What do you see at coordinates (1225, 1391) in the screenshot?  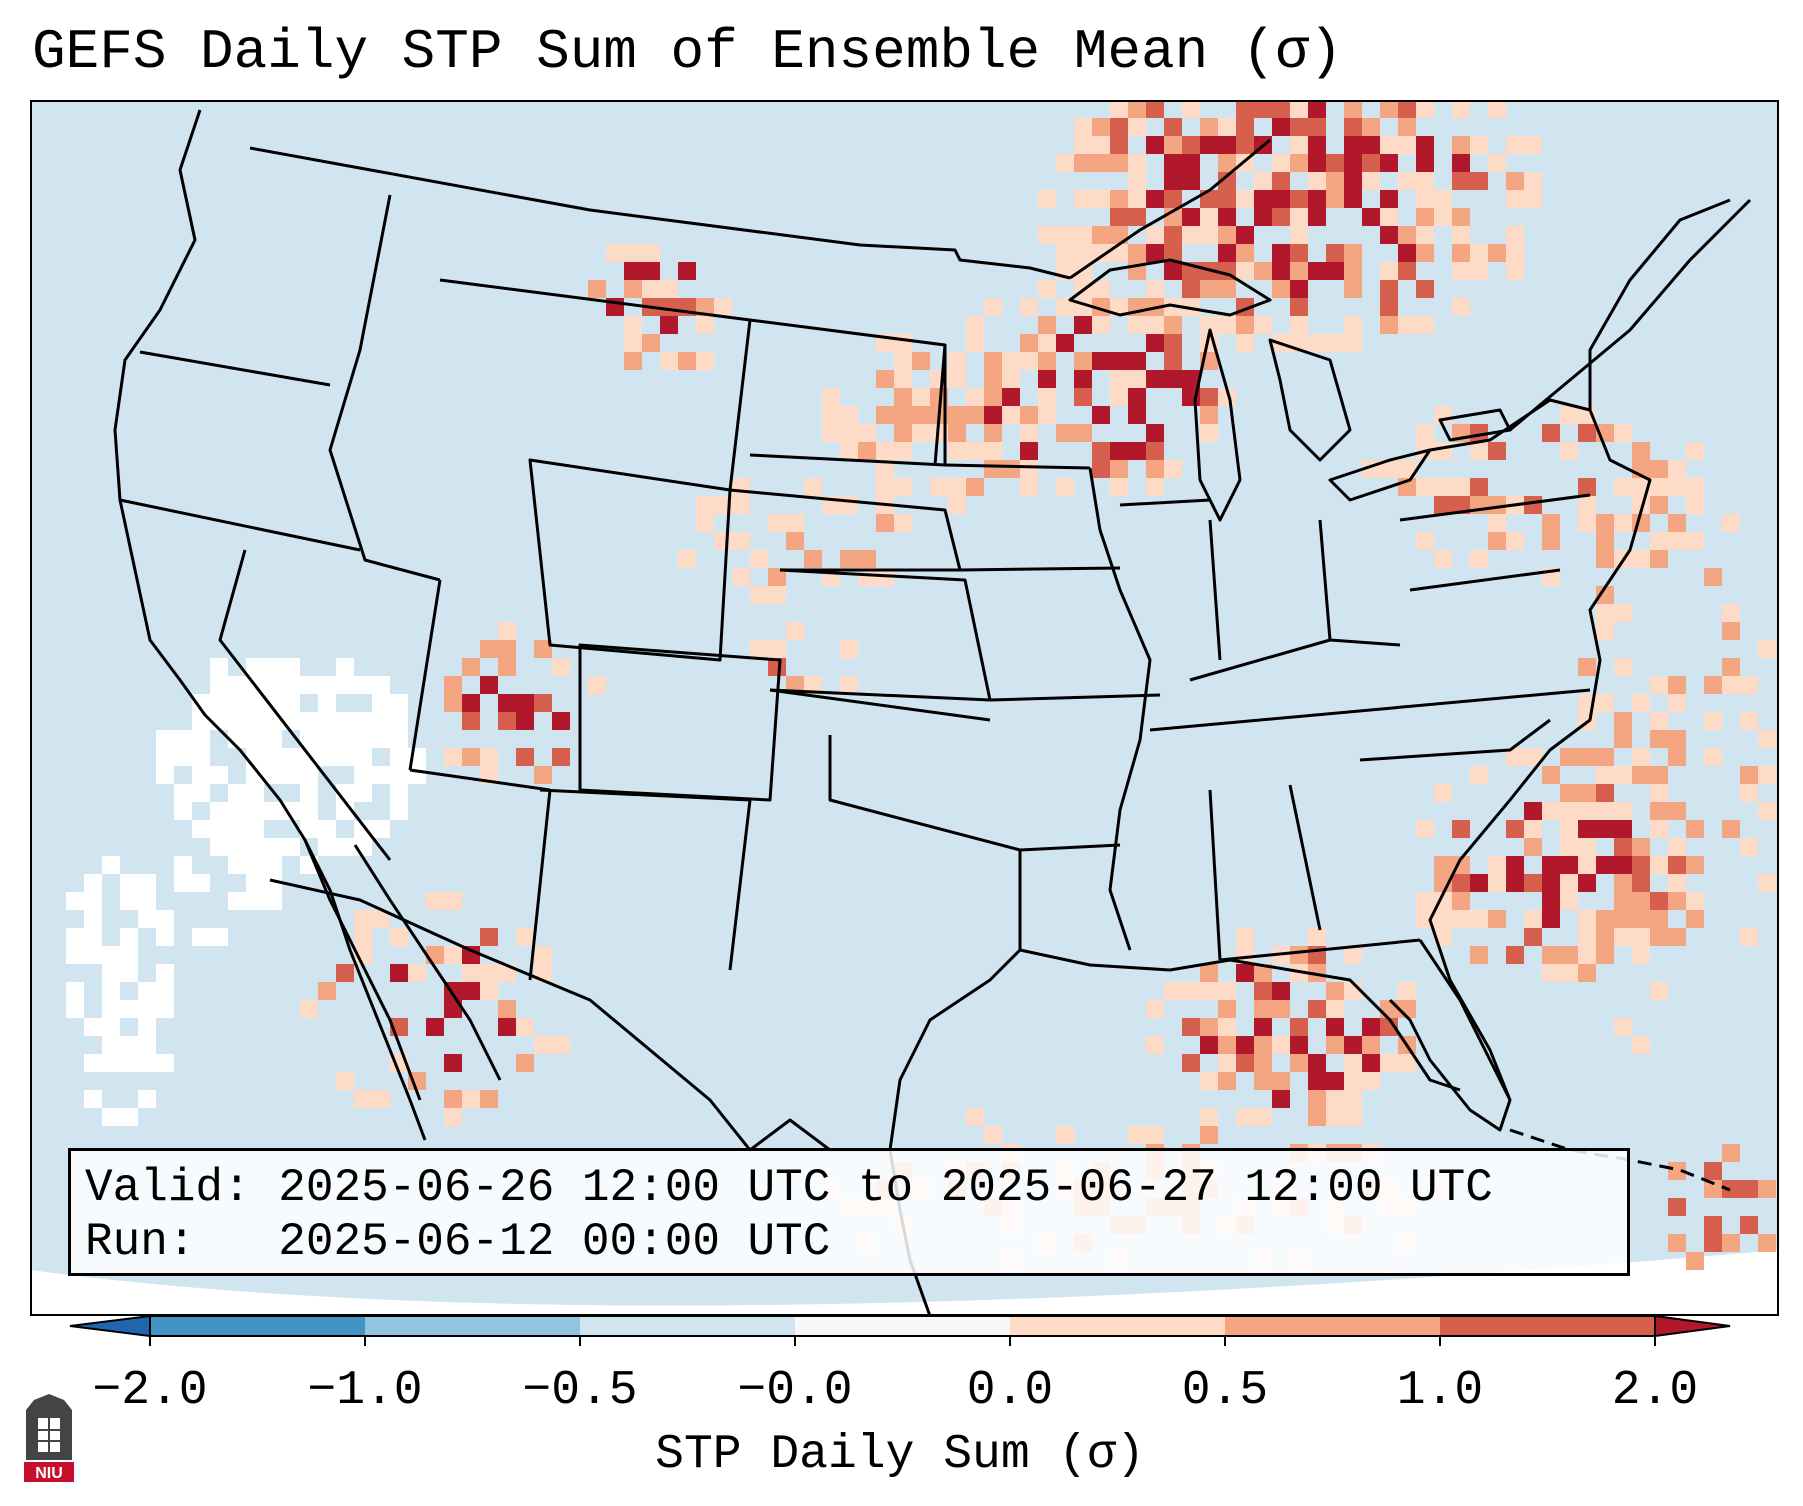 I see `colorbar-tick-label: 0.5` at bounding box center [1225, 1391].